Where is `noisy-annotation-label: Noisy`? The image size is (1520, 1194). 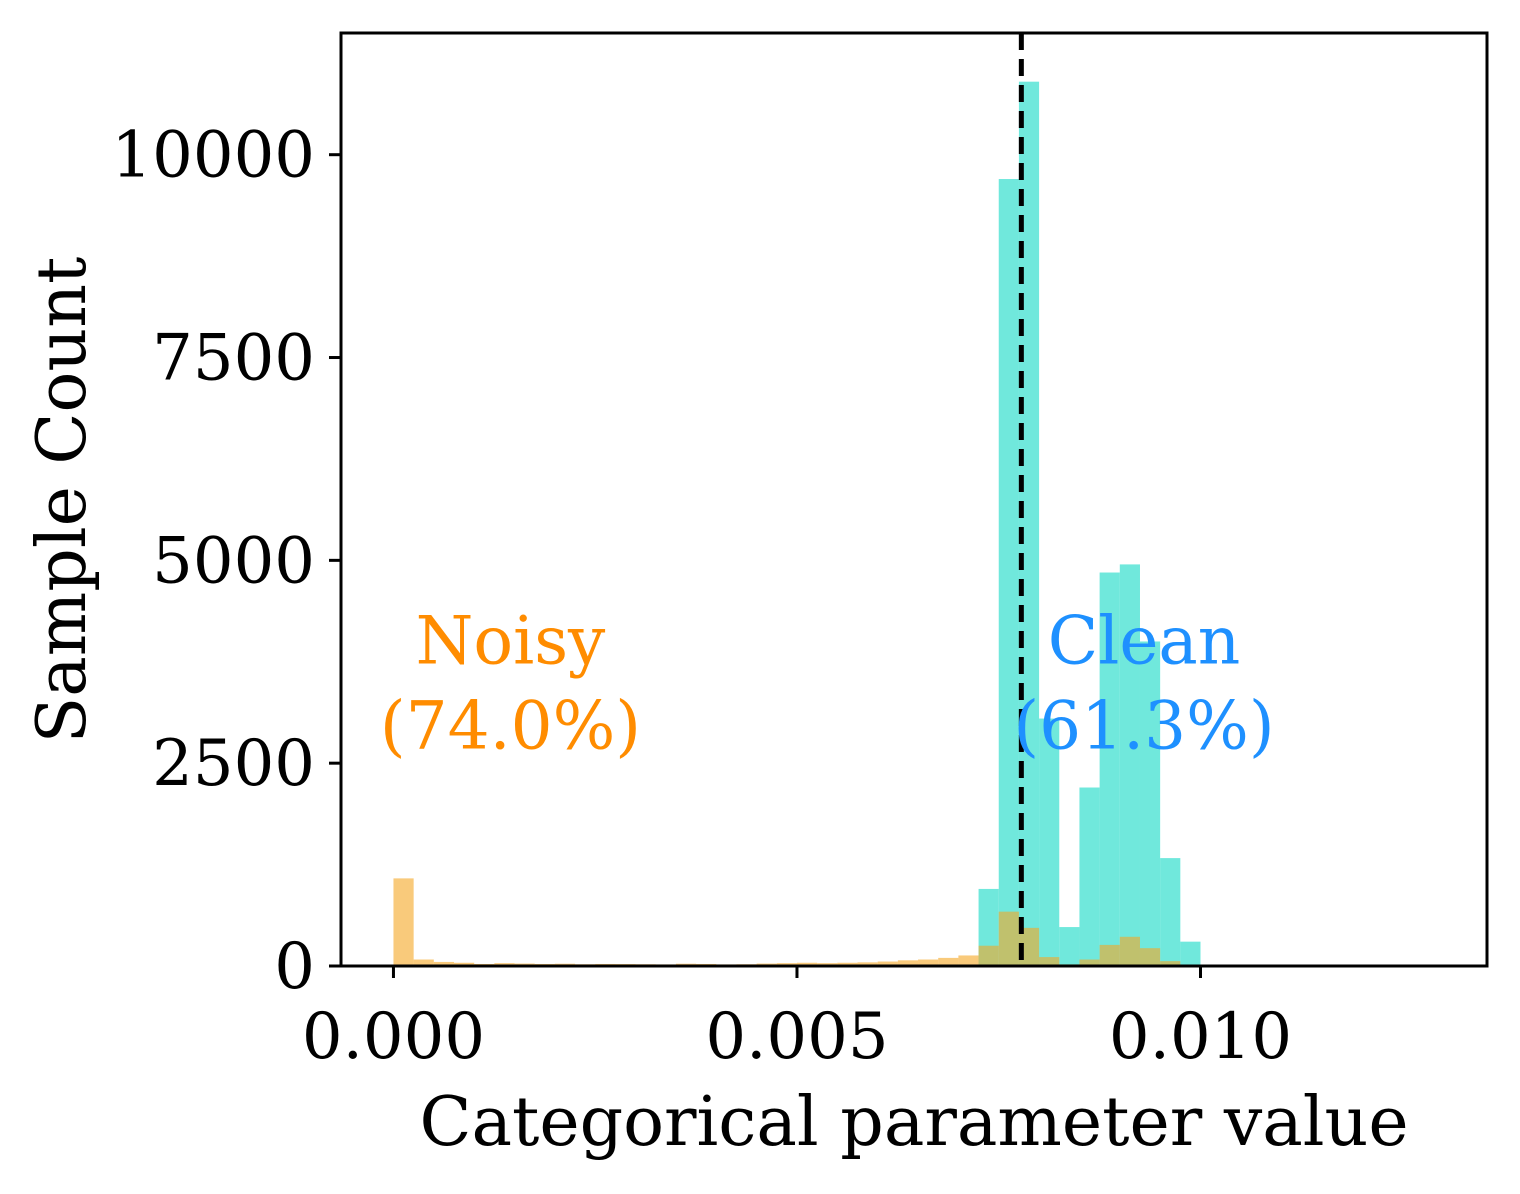 noisy-annotation-label: Noisy is located at coordinates (511, 640).